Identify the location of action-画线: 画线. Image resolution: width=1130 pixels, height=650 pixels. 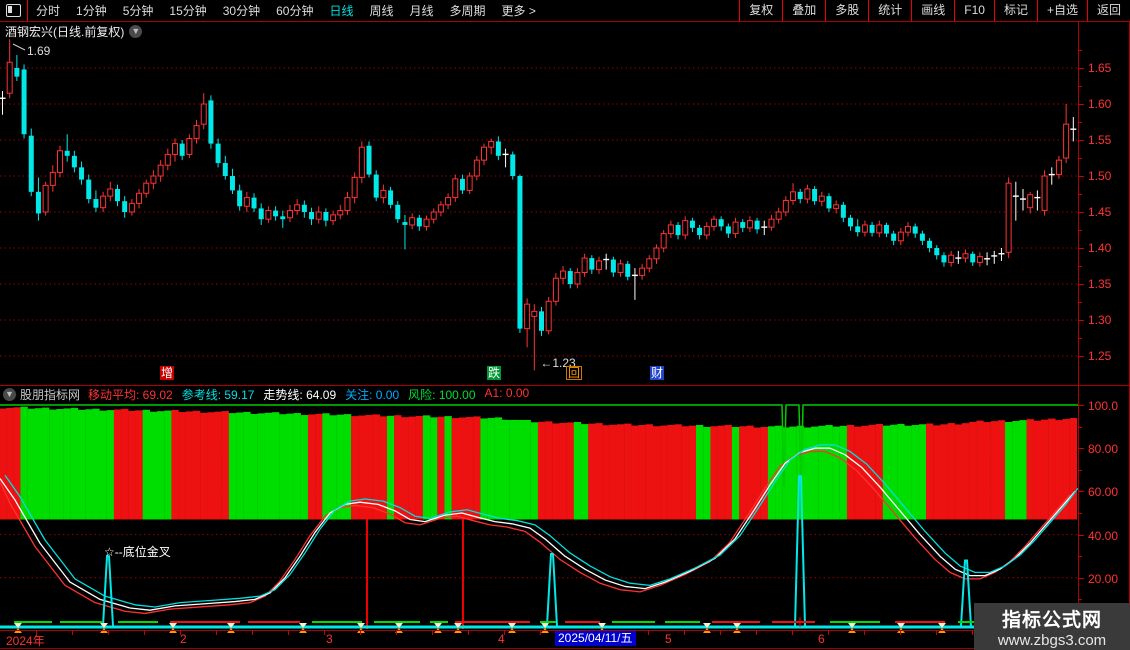
(932, 10).